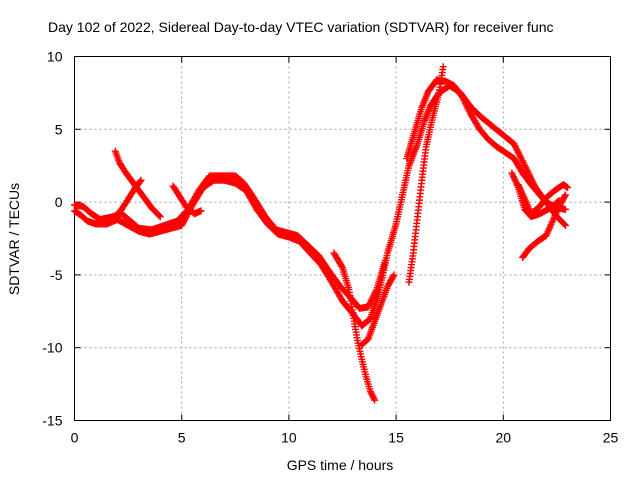 Image resolution: width=640 pixels, height=480 pixels. I want to click on x-tick-label: 25, so click(611, 438).